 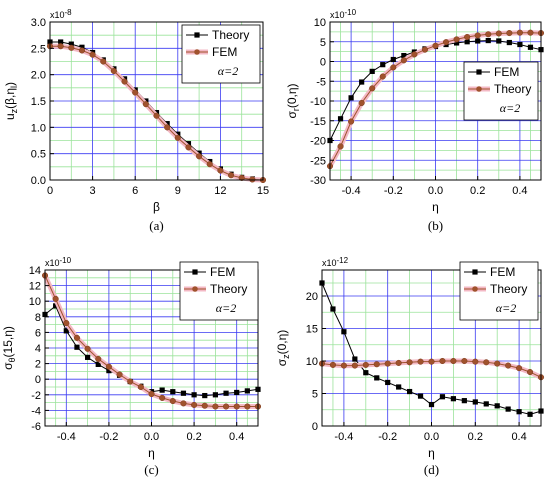 I want to click on axis-exponent: x10-8, so click(x=61, y=14).